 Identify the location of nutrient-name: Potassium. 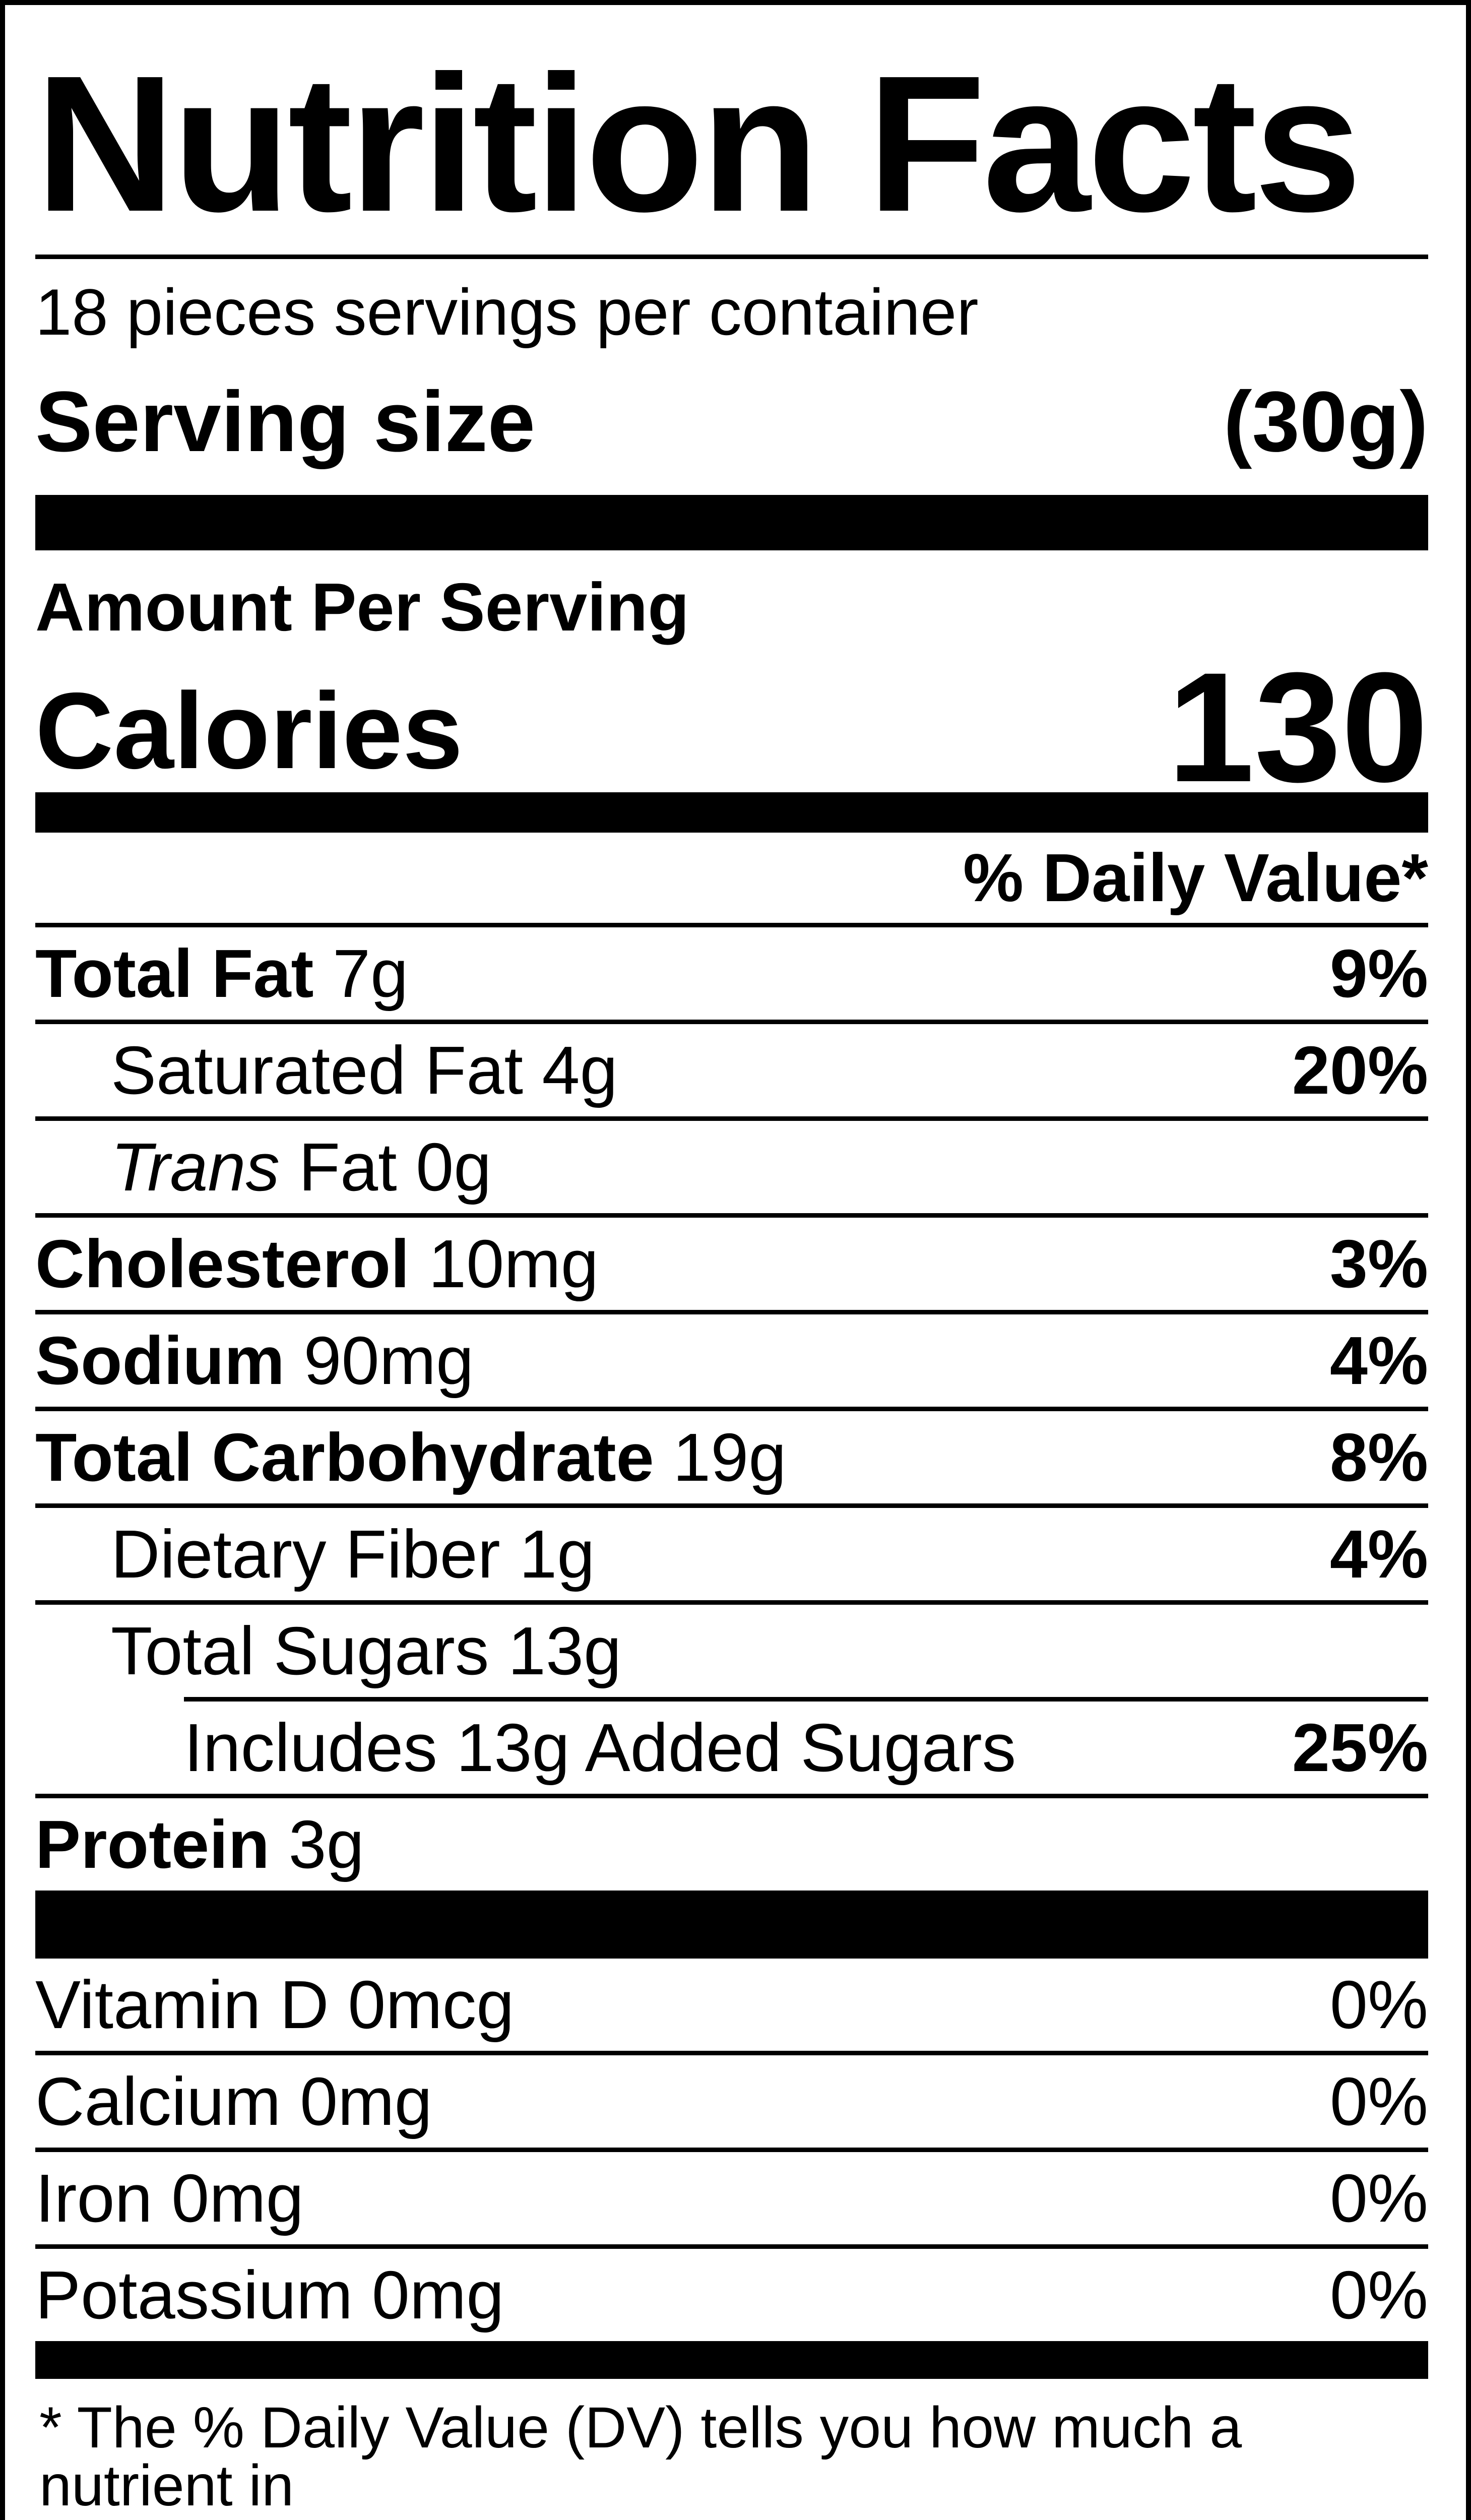
(194, 2295).